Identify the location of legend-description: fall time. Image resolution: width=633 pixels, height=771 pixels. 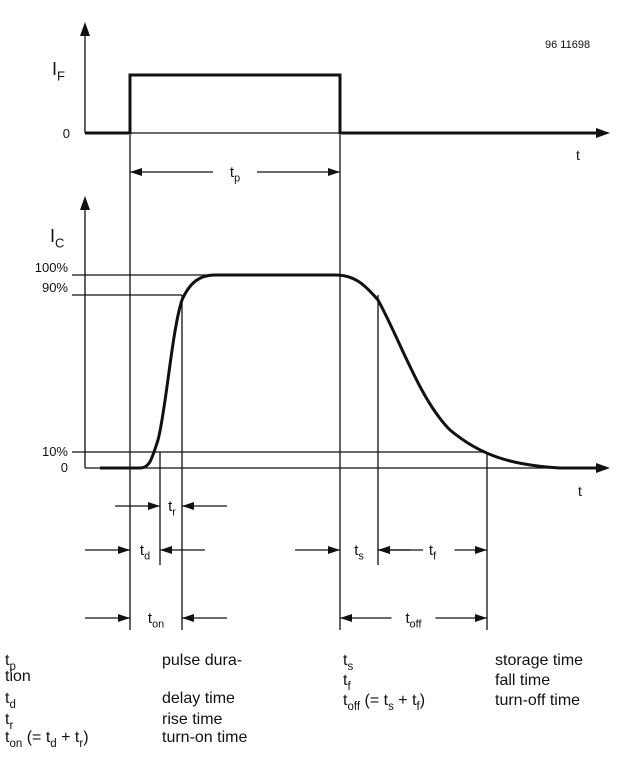
(522, 680).